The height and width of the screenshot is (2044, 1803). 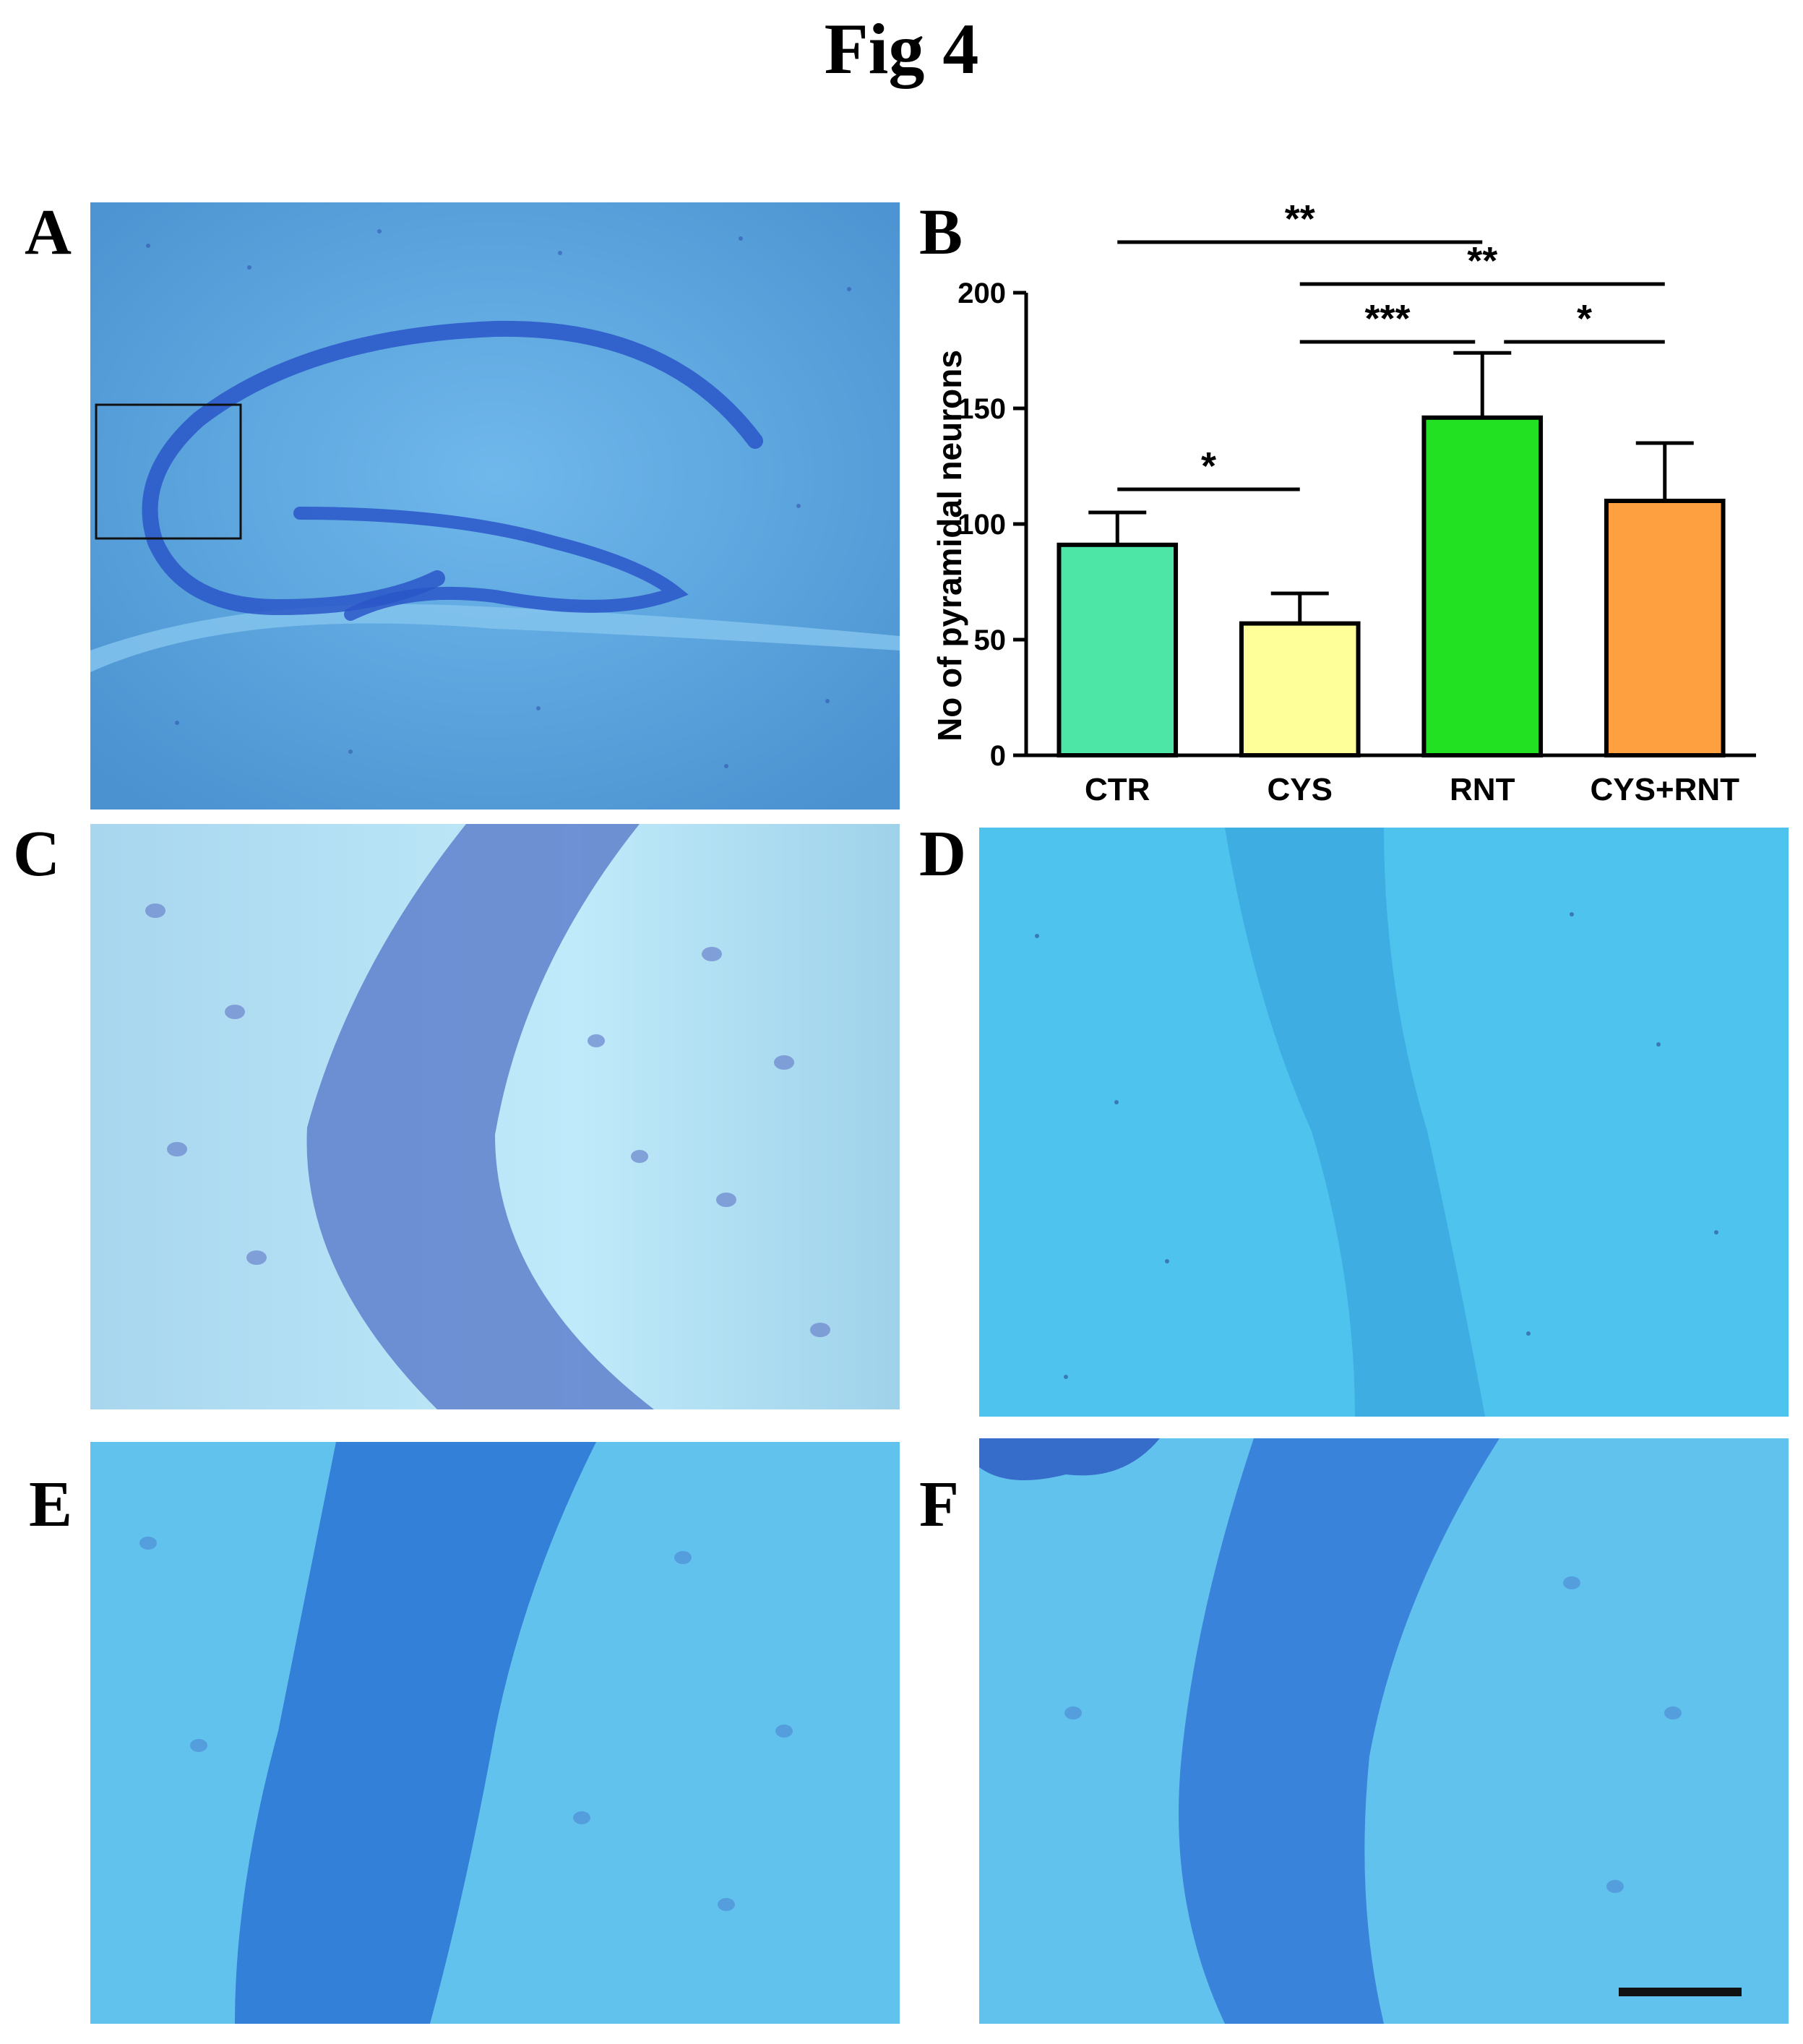 What do you see at coordinates (1300, 689) in the screenshot?
I see `bar-cys` at bounding box center [1300, 689].